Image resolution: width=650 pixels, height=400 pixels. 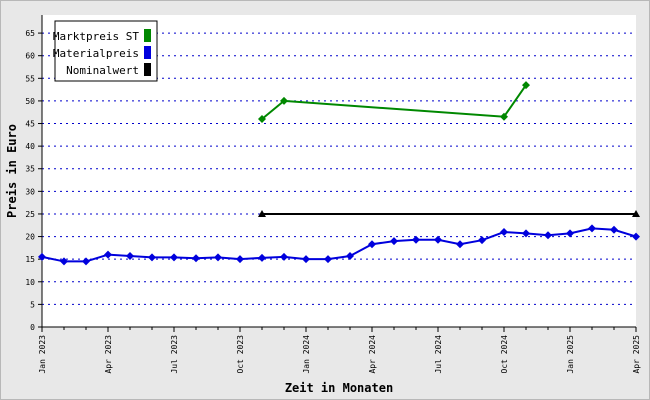 I want to click on x-tick-label: Apr 2024, so click(x=372, y=354).